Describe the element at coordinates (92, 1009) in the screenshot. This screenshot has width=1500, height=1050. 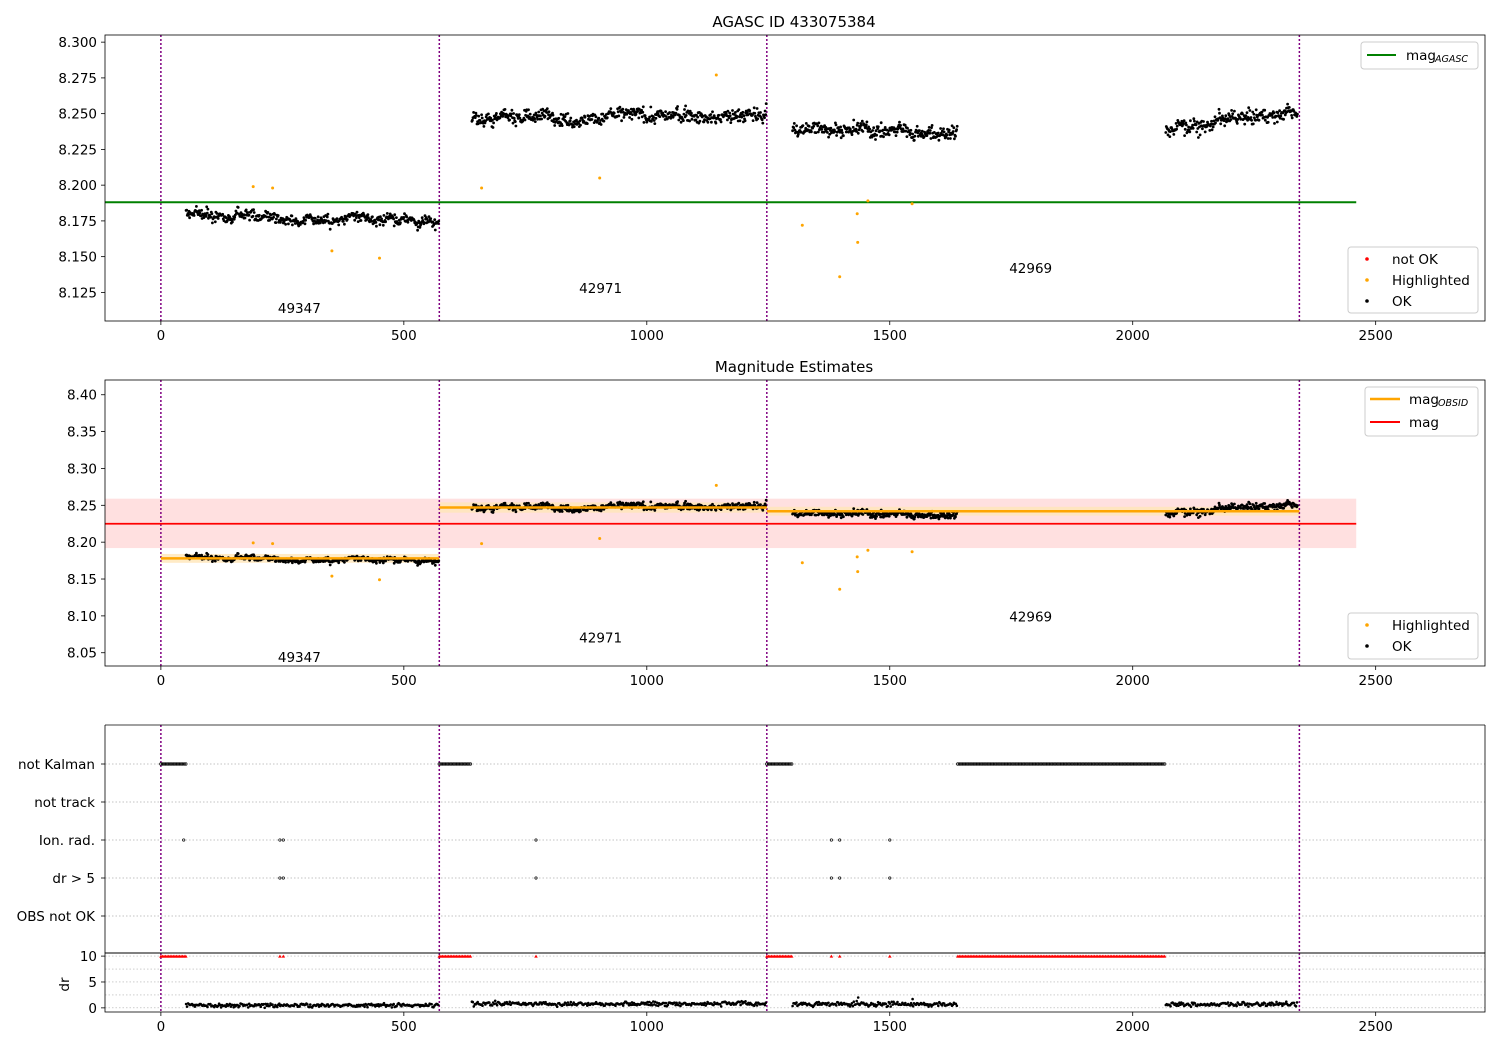
I see `y-tick-label: 0` at that location.